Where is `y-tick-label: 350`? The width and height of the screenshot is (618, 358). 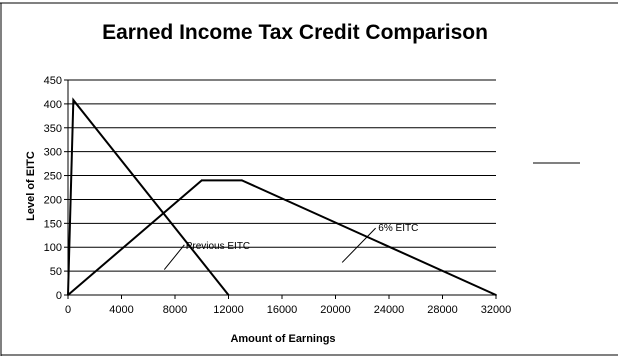
y-tick-label: 350 is located at coordinates (53, 129).